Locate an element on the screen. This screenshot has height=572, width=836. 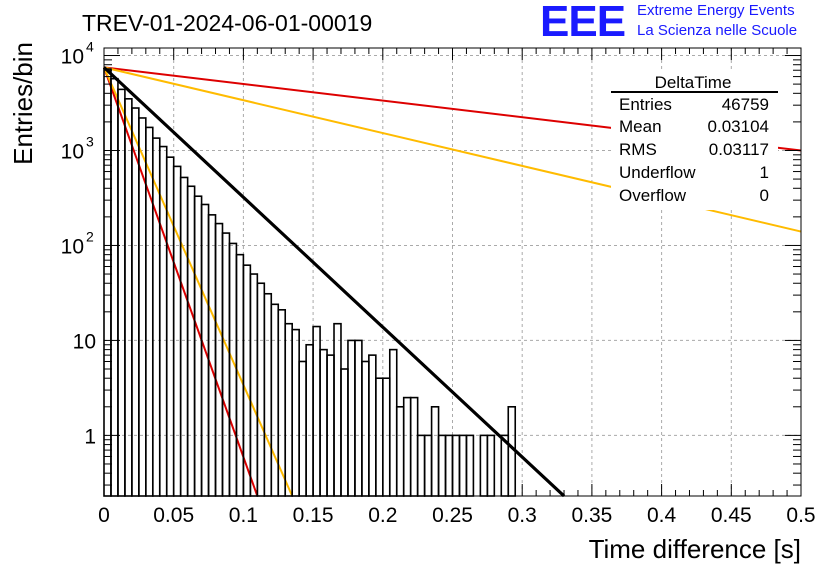
x-tick-label: 0.4 is located at coordinates (662, 515).